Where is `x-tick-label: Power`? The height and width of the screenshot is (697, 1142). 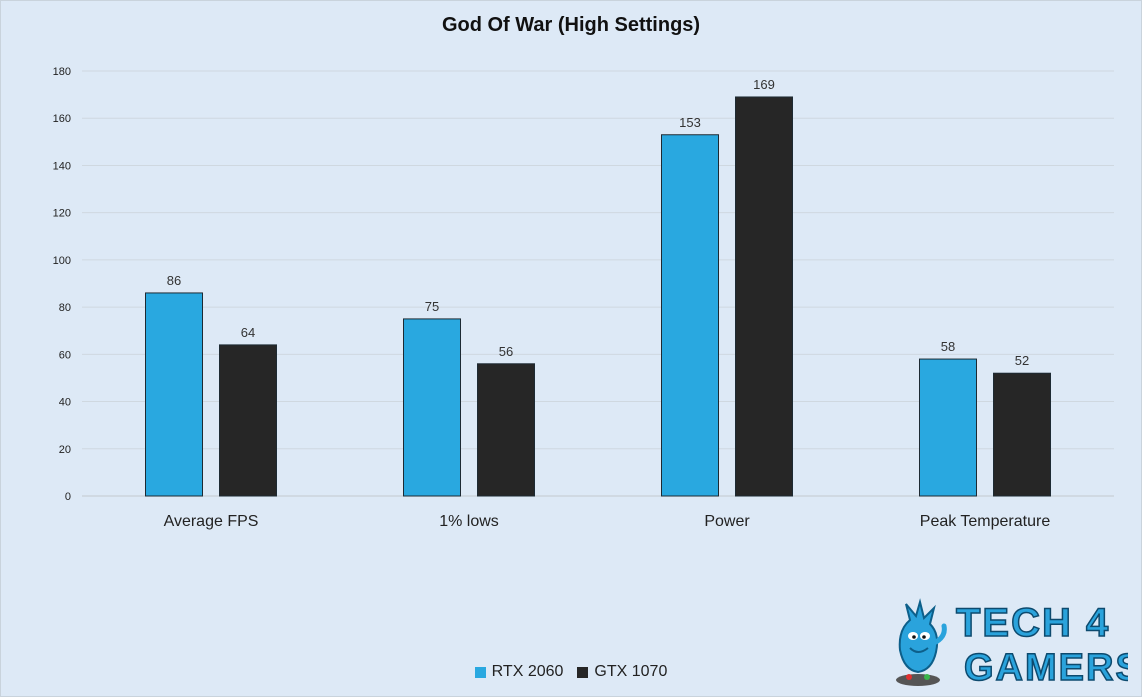
x-tick-label: Power is located at coordinates (727, 521).